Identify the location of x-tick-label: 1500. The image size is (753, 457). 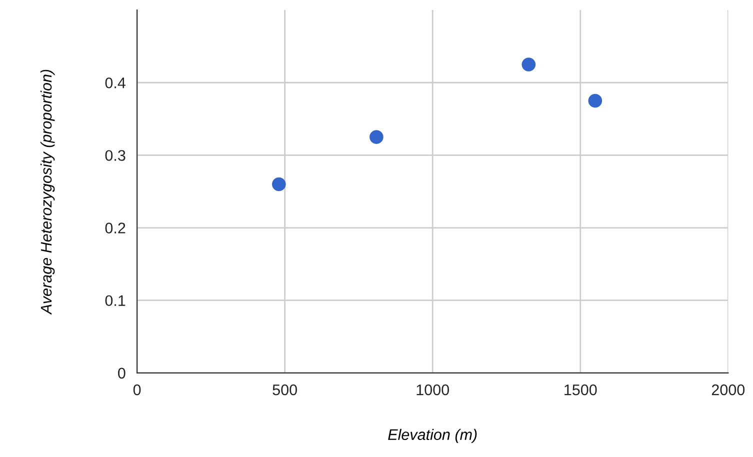
(580, 390).